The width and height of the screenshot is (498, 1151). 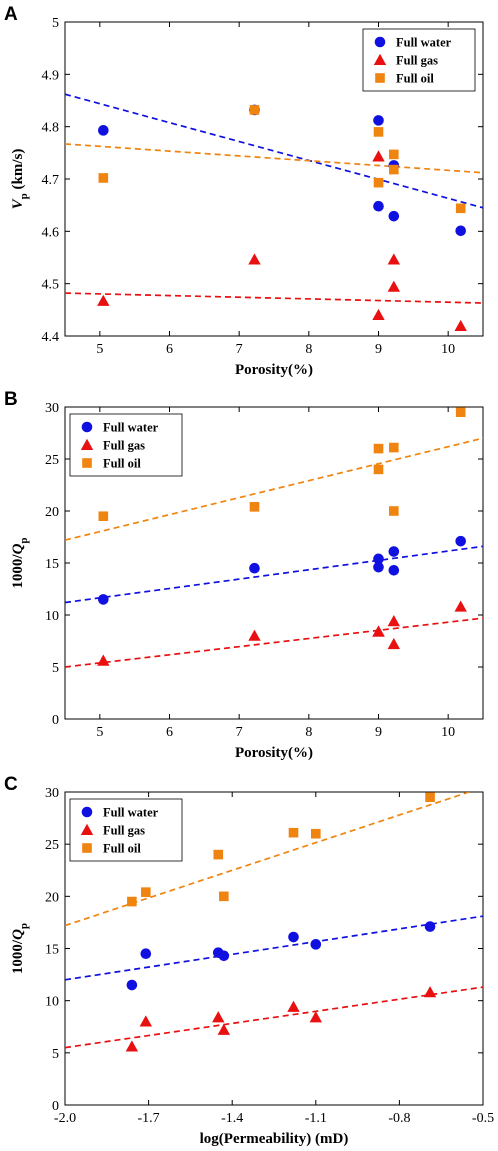 What do you see at coordinates (274, 1139) in the screenshot?
I see `x-axis-label: log(Permeability) (mD)` at bounding box center [274, 1139].